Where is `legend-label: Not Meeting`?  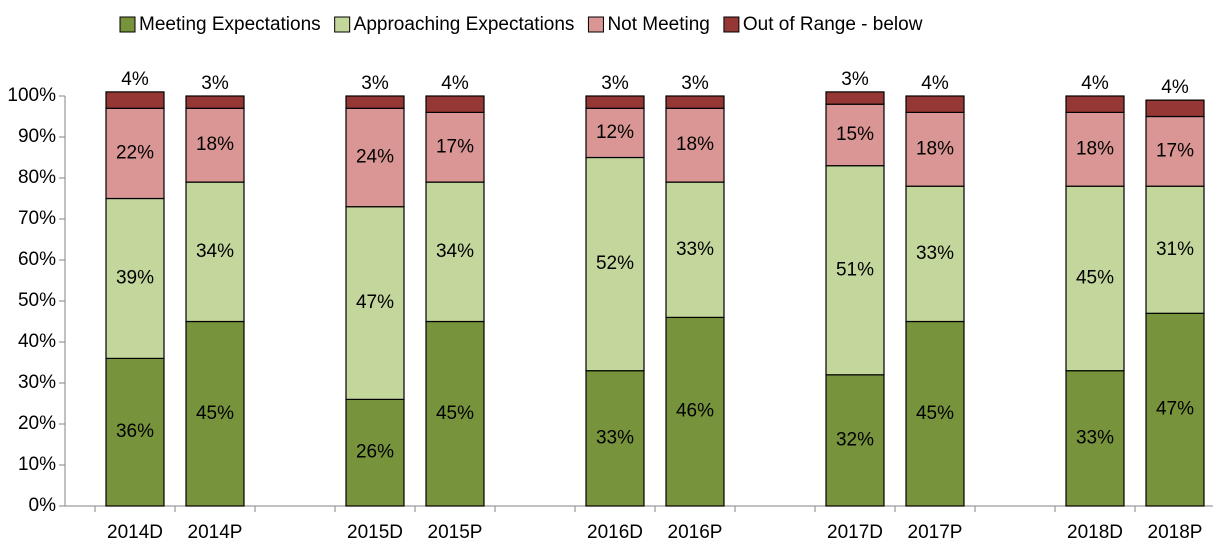
legend-label: Not Meeting is located at coordinates (658, 24).